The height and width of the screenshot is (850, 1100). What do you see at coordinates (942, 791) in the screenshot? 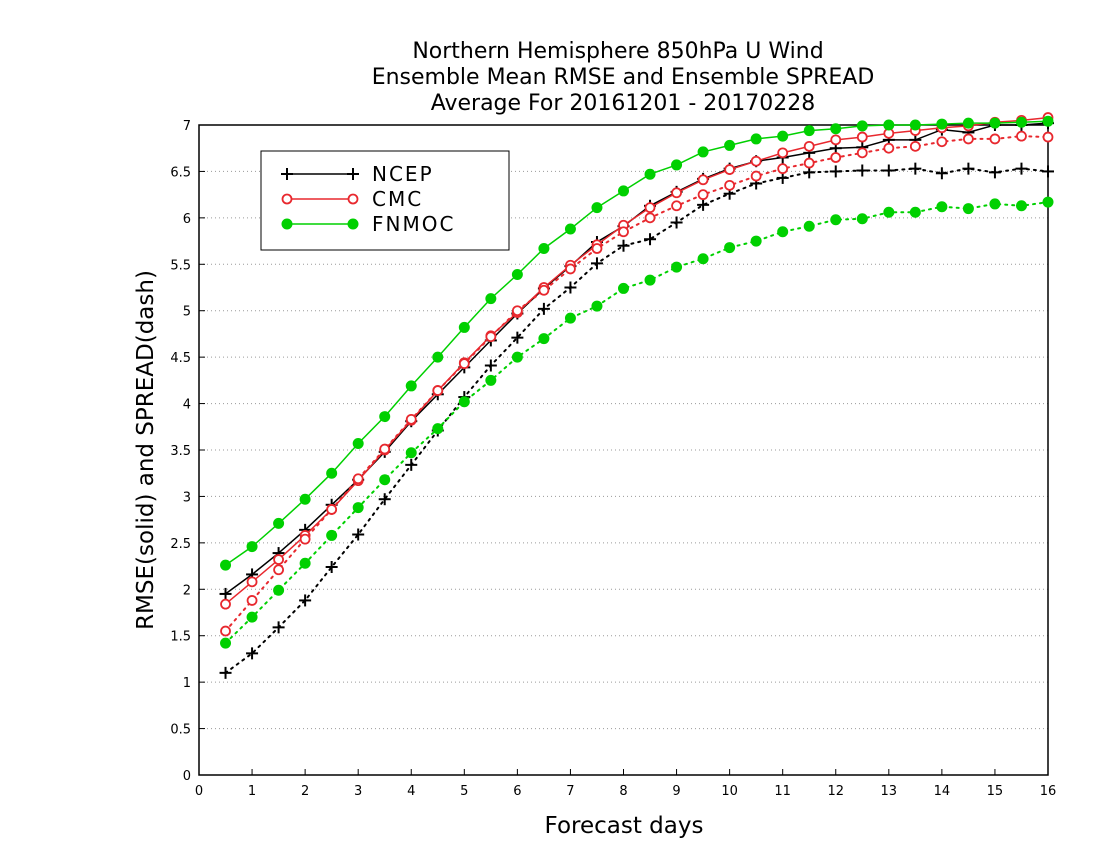
I see `x-tick-label-14: 14` at bounding box center [942, 791].